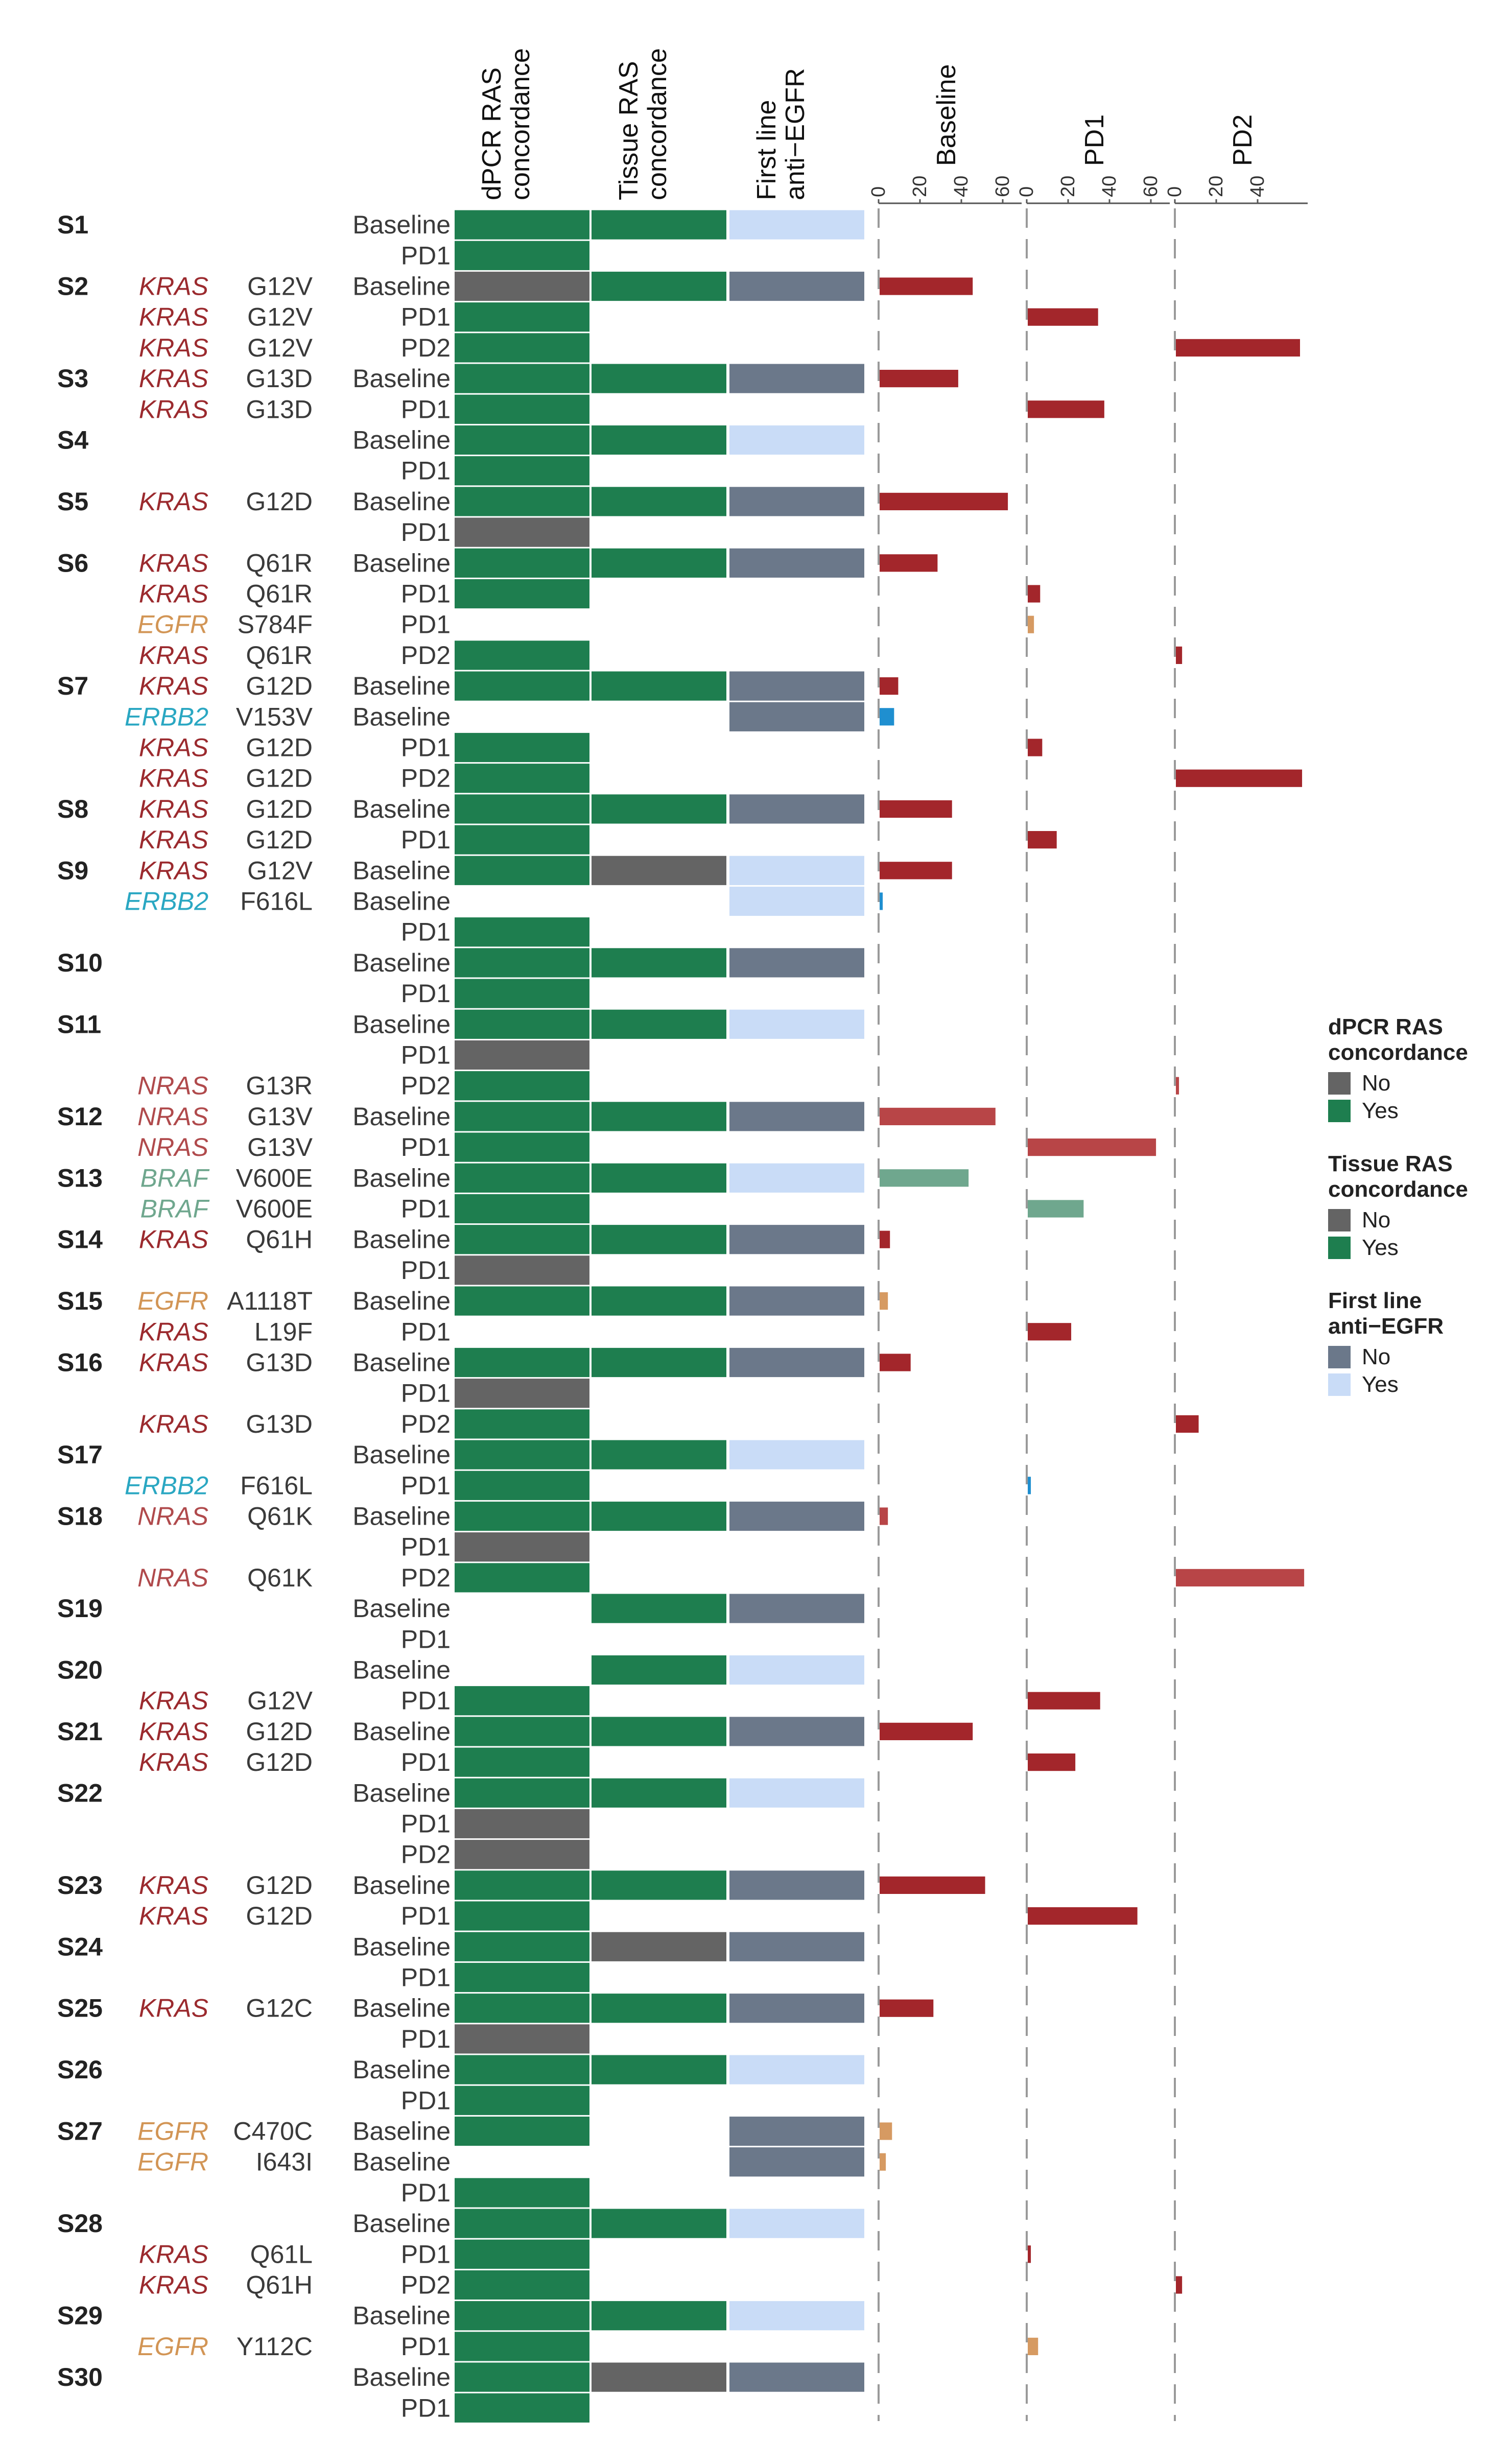 This screenshot has width=1512, height=2442. I want to click on bar-pd1, so click(1034, 594).